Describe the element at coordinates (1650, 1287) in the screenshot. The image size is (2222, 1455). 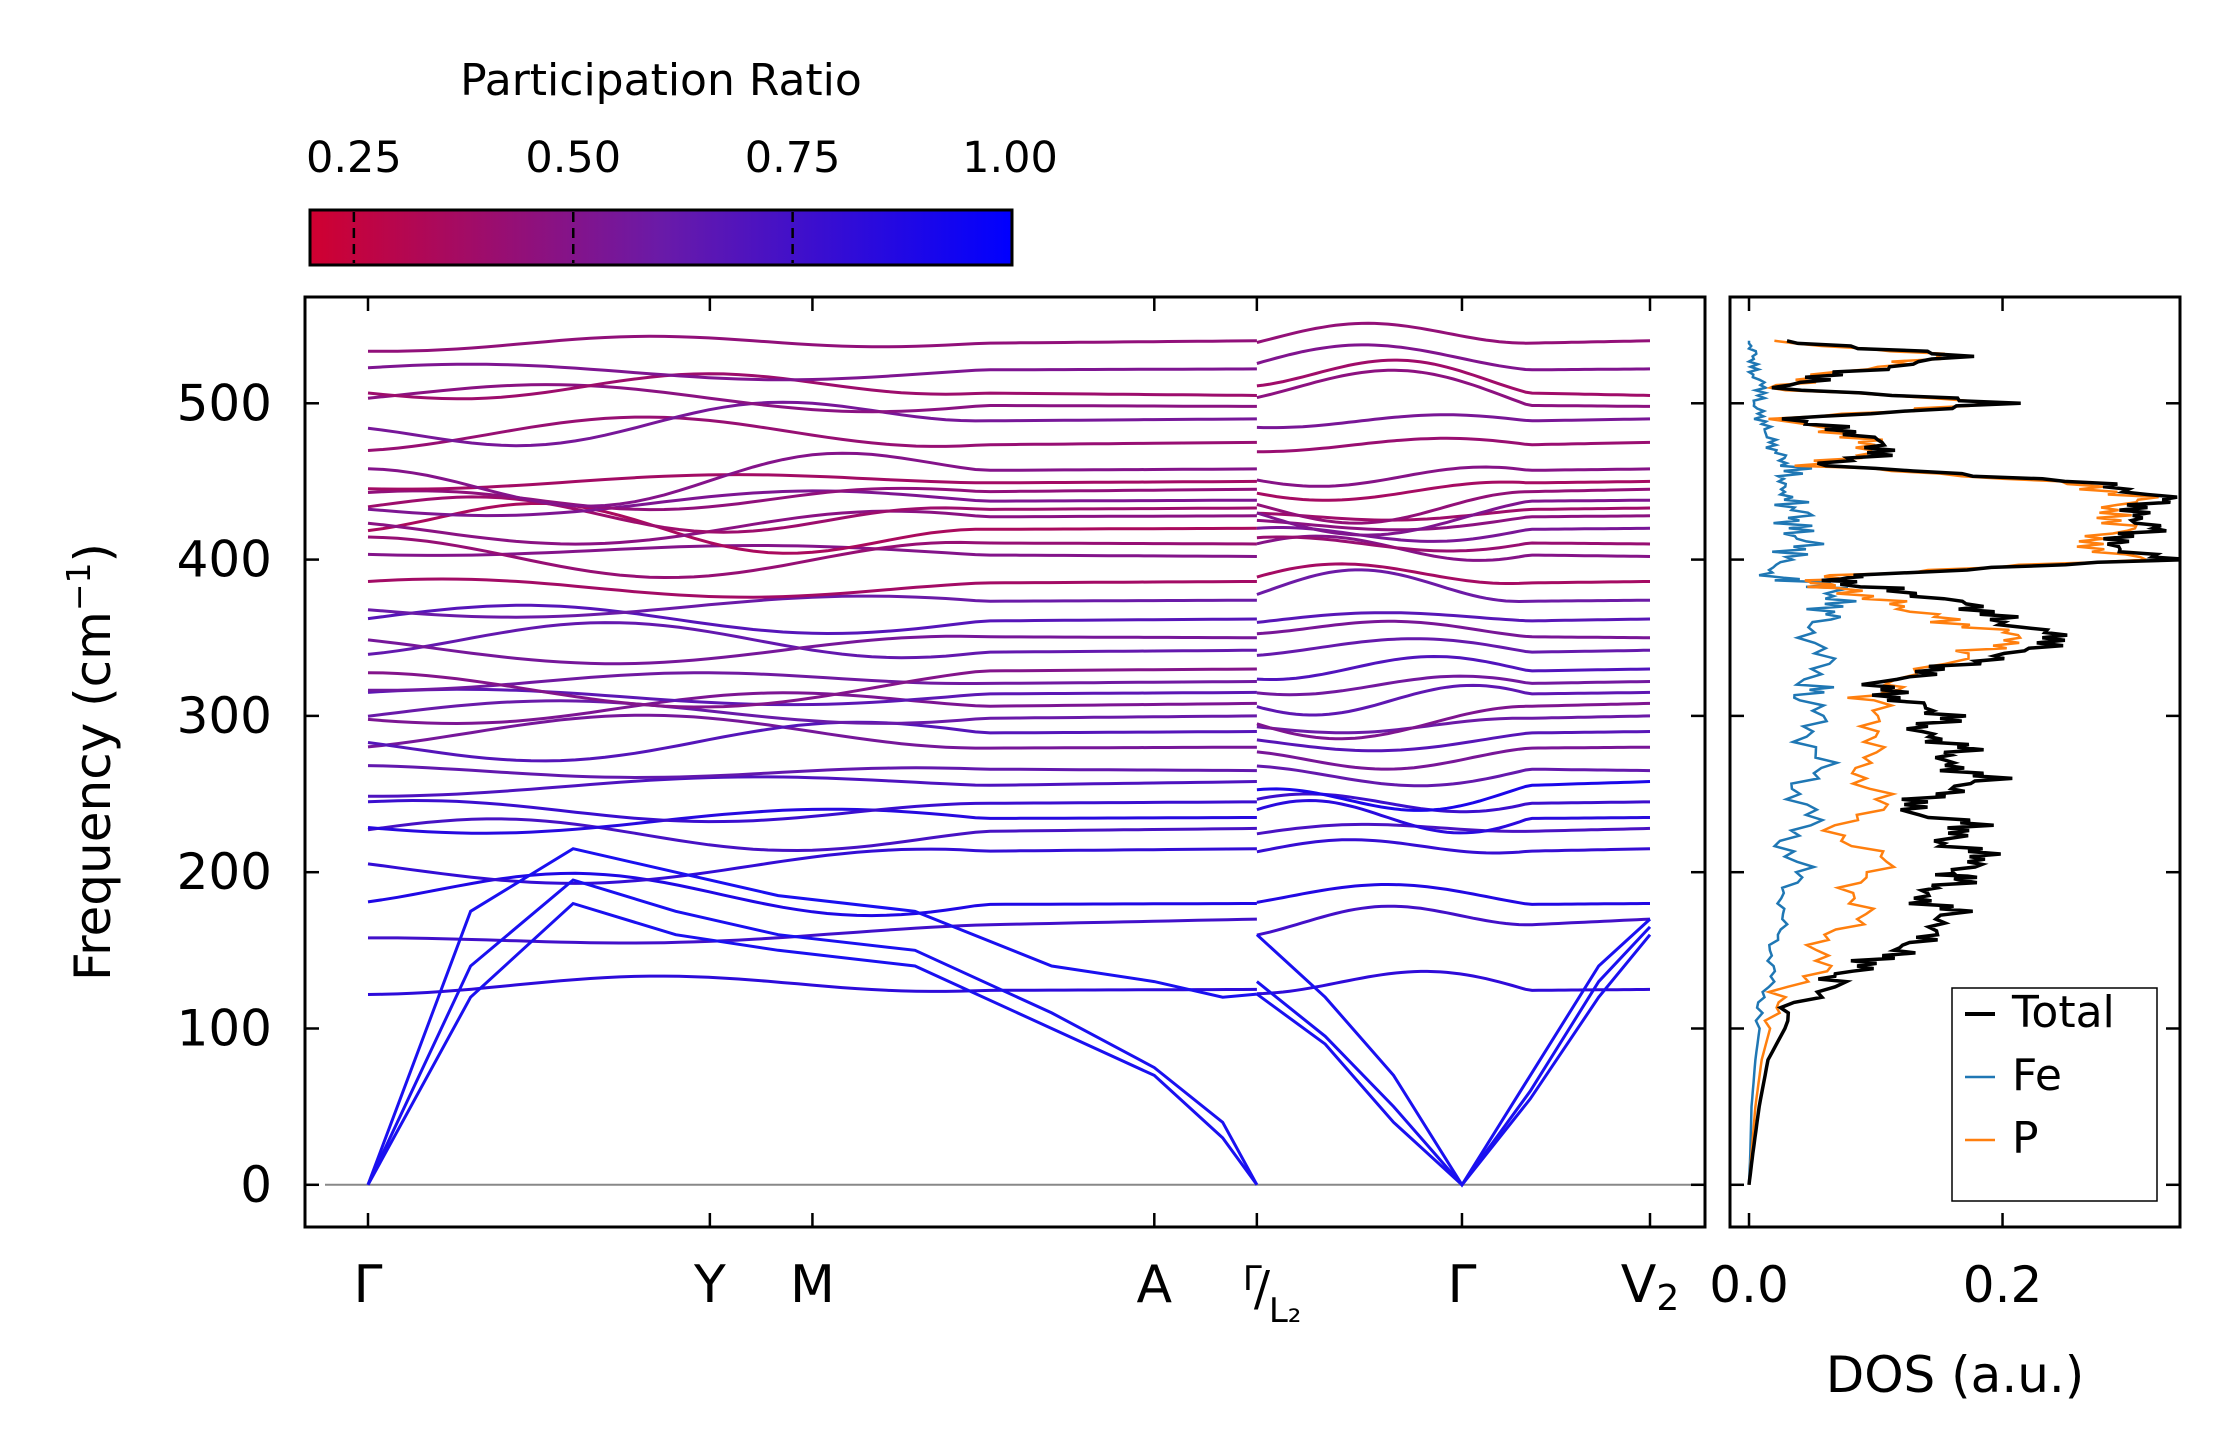
I see `k-label-v2: V2` at that location.